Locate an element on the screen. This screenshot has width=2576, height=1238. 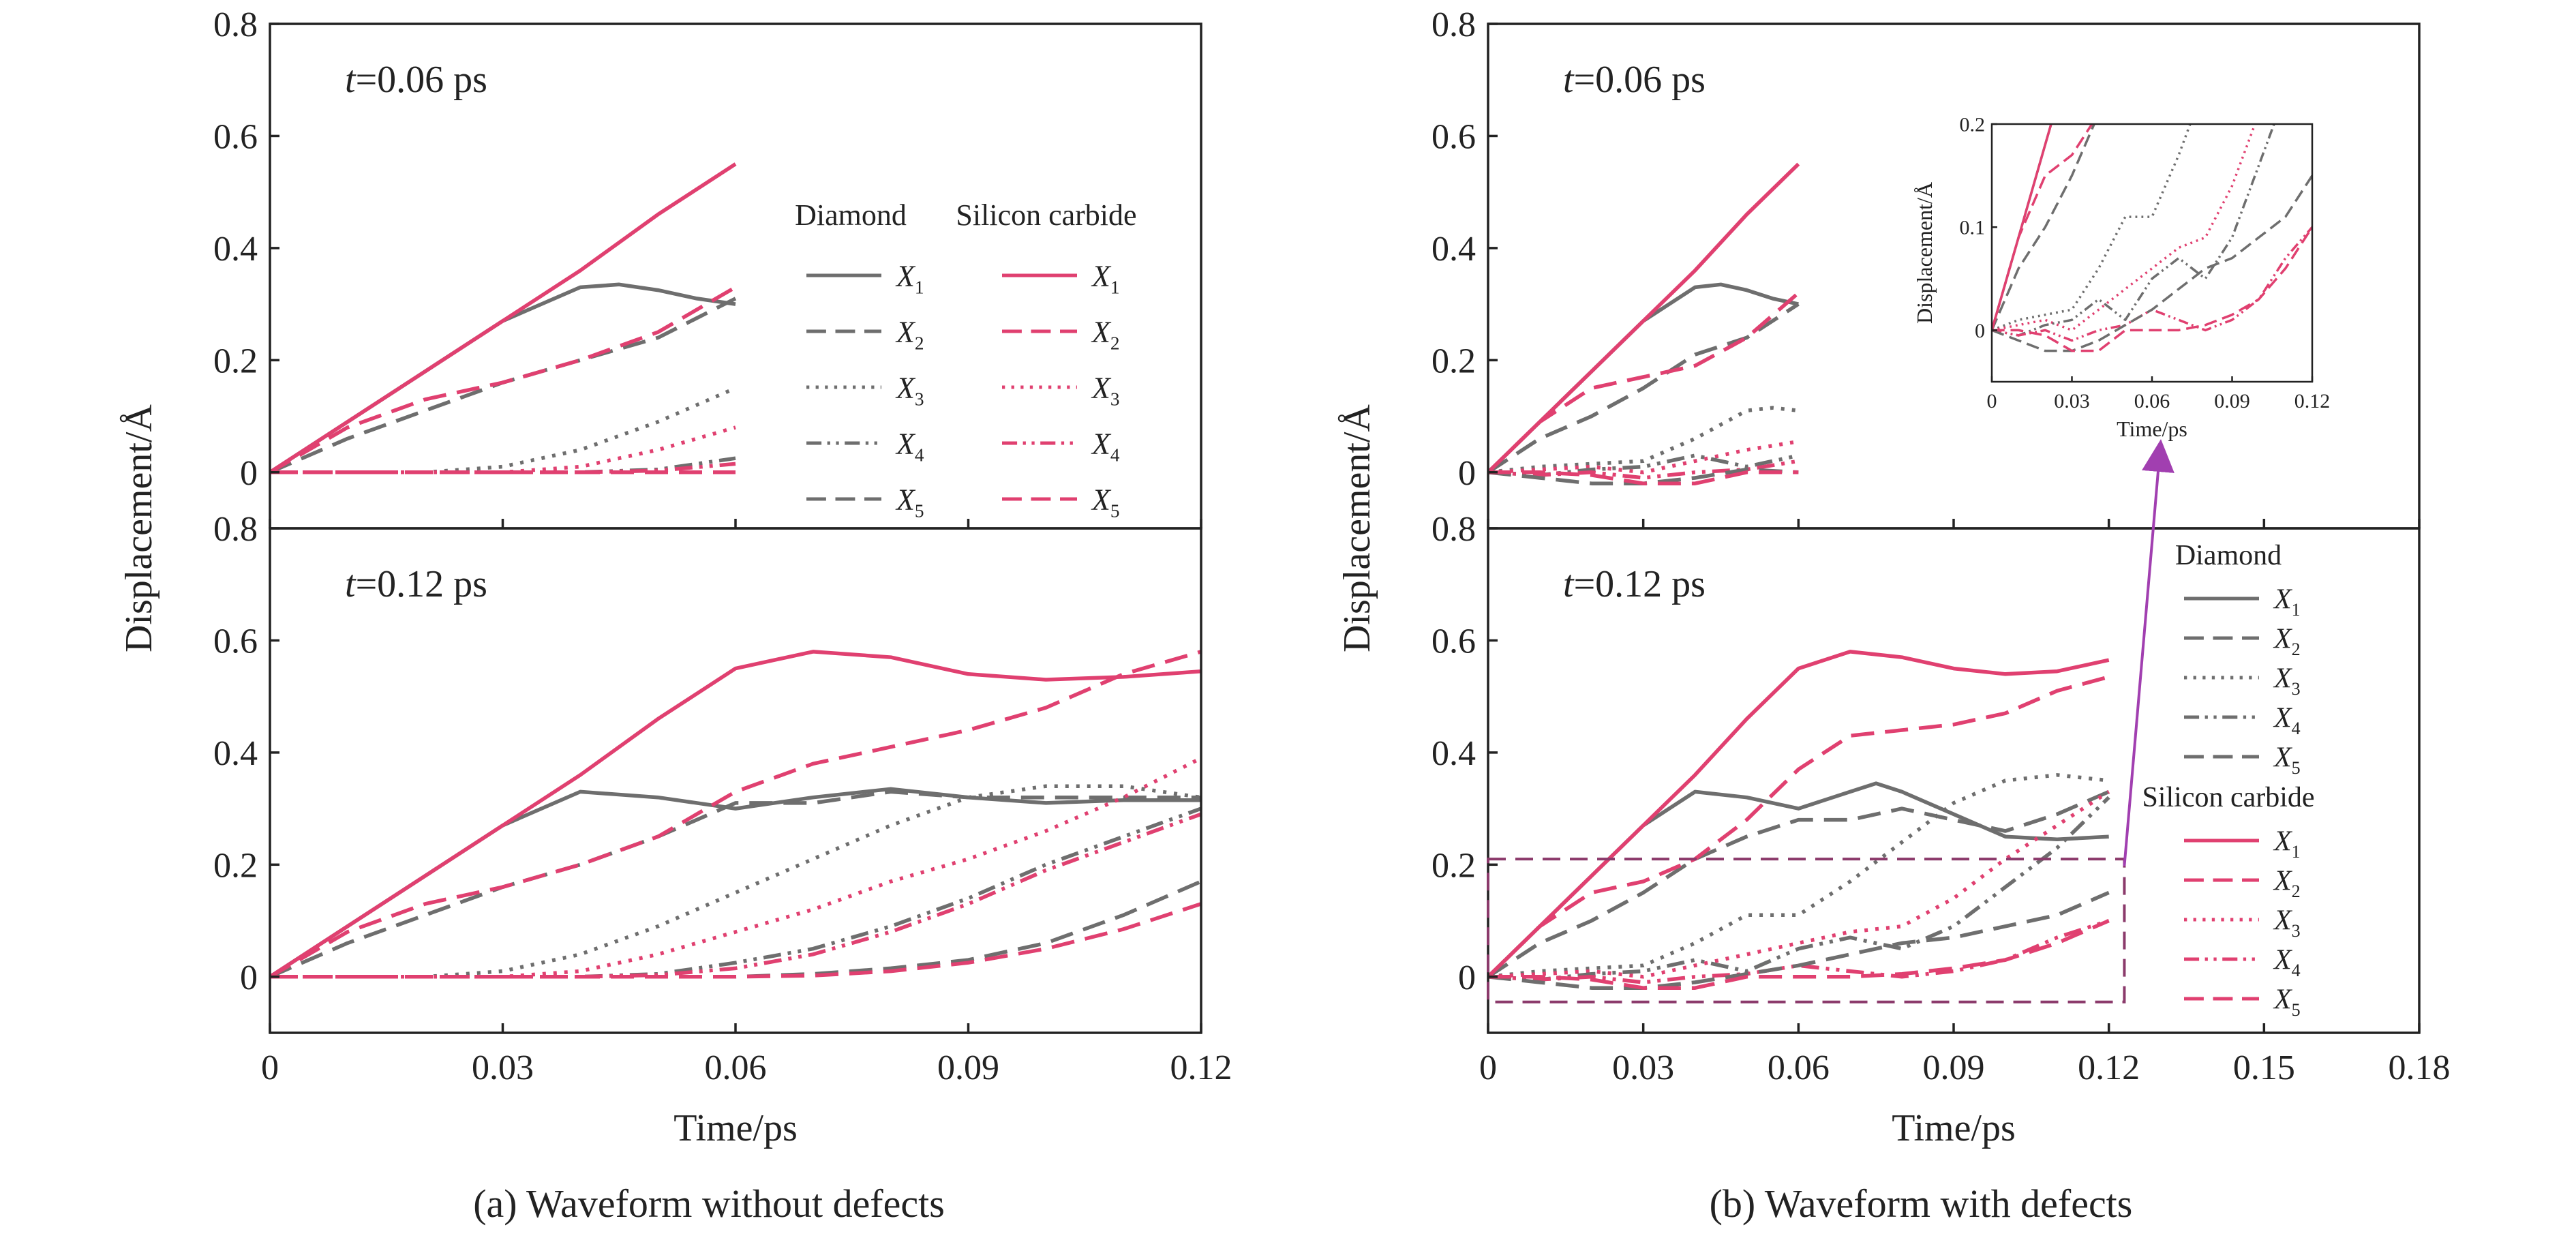
x-axis-label: Time/ps is located at coordinates (1954, 1128).